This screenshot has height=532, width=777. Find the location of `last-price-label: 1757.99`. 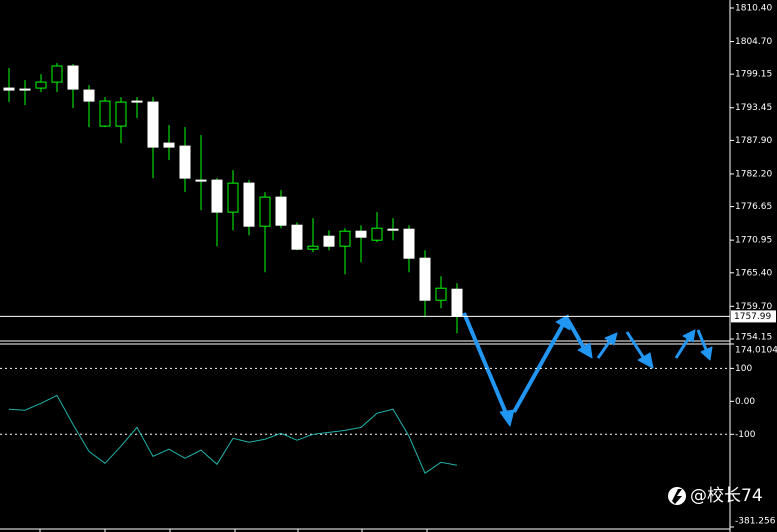

last-price-label: 1757.99 is located at coordinates (752, 317).